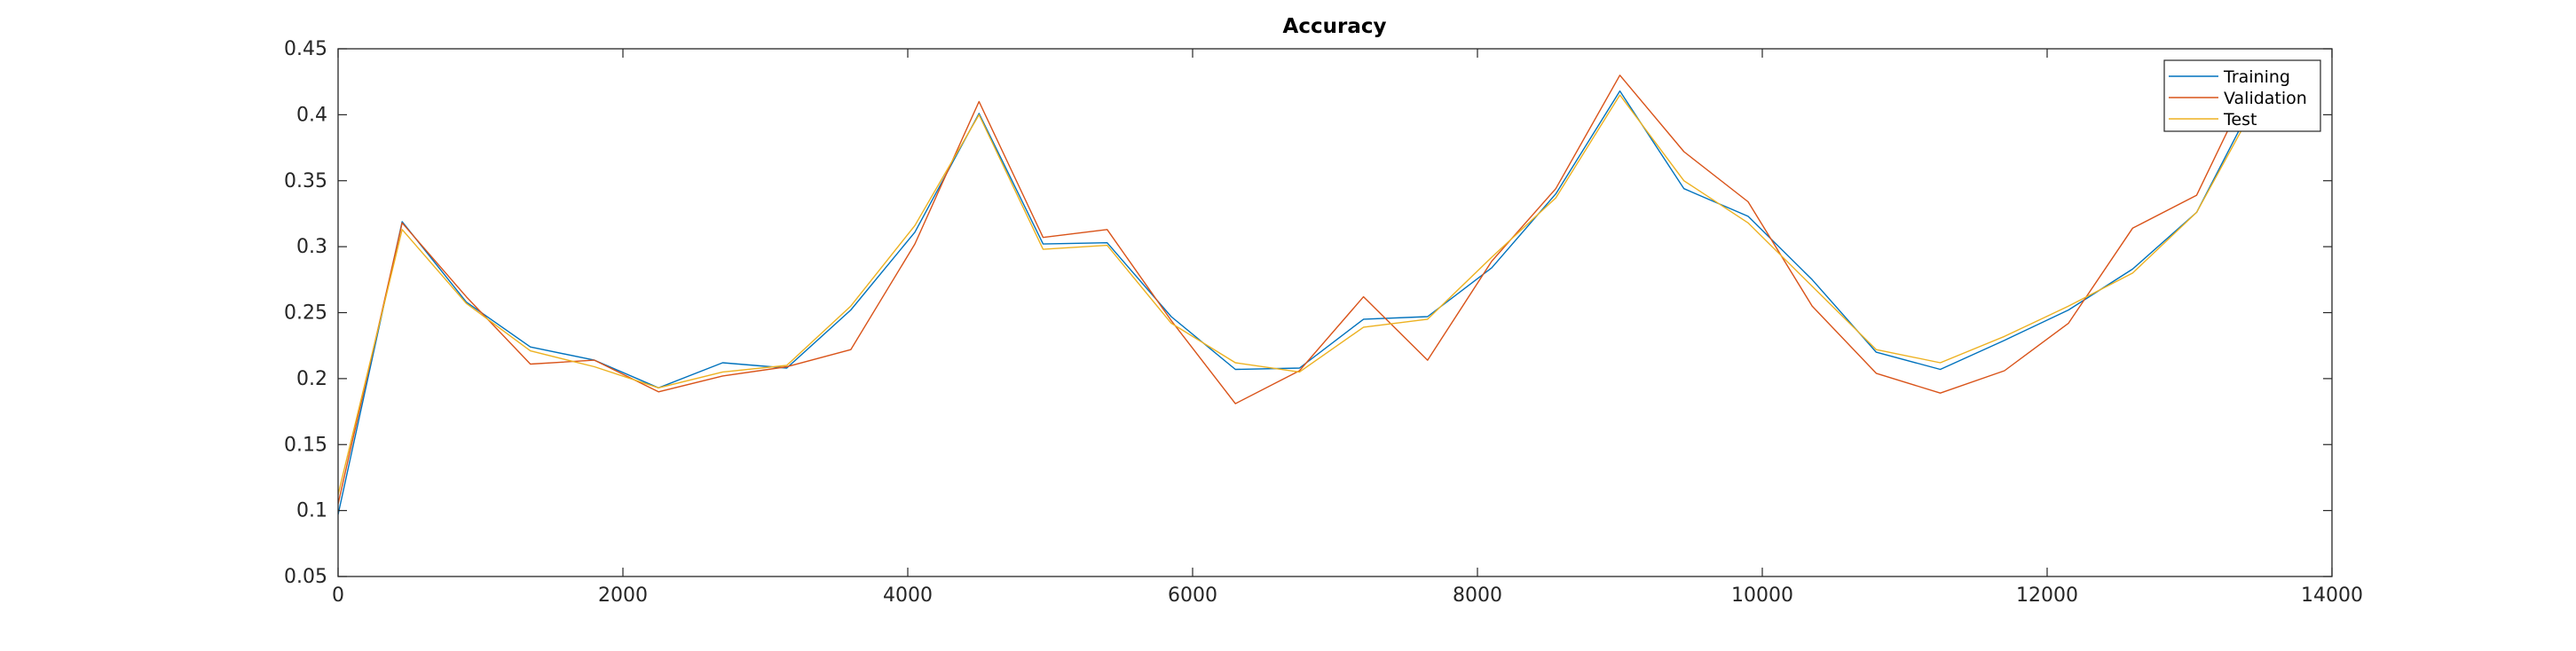 The image size is (2576, 651). What do you see at coordinates (1193, 596) in the screenshot?
I see `x-tick-label: 6000` at bounding box center [1193, 596].